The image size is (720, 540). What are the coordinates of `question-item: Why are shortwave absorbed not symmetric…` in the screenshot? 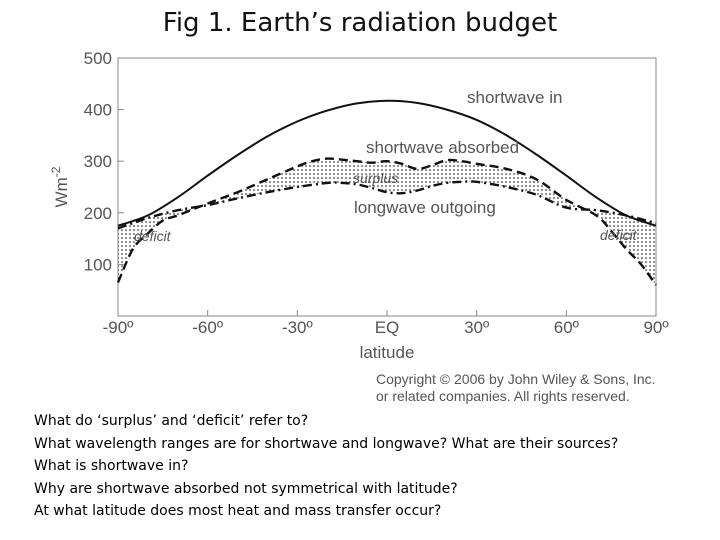 It's located at (246, 488).